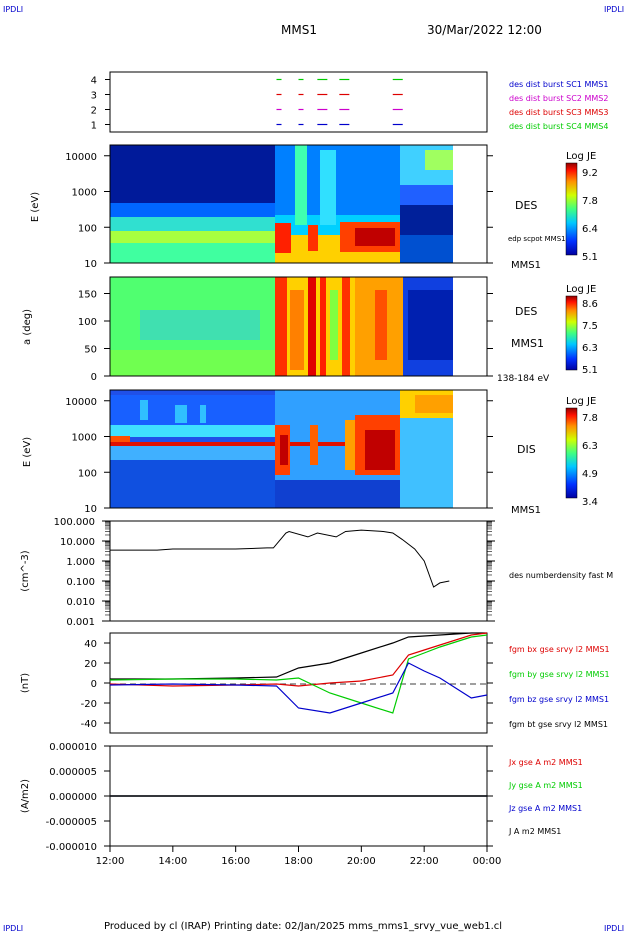  Describe the element at coordinates (558, 112) in the screenshot. I see `burst-legend-item: des dist burst SC3 MMS3` at that location.